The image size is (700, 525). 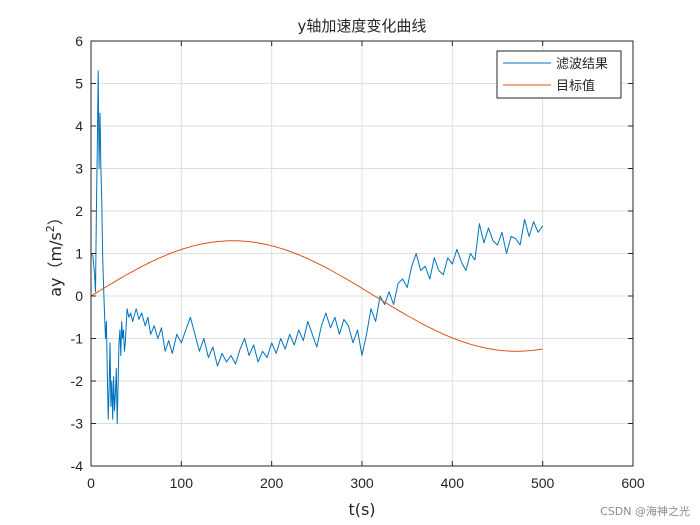 What do you see at coordinates (633, 483) in the screenshot?
I see `x-tick-label: 600` at bounding box center [633, 483].